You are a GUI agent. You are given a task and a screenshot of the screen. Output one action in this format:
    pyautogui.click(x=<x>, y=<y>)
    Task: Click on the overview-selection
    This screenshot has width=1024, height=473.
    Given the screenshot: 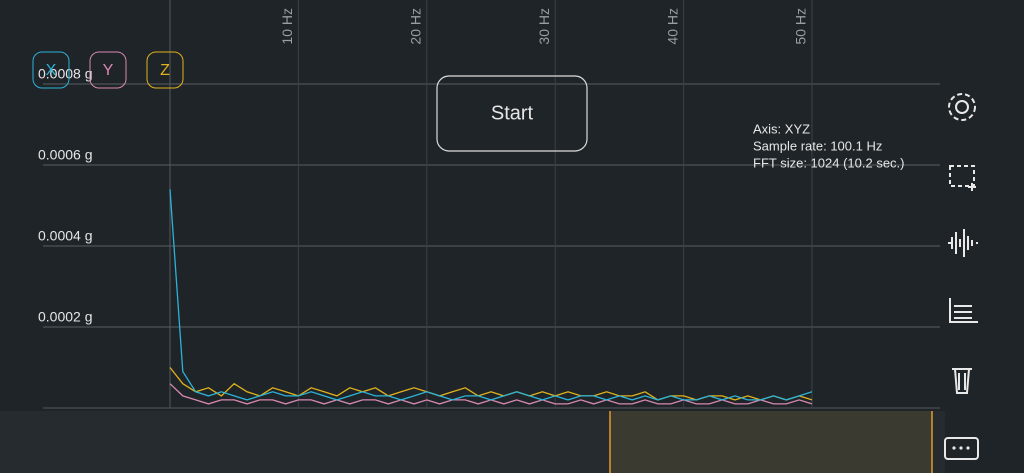 What is the action you would take?
    pyautogui.click(x=771, y=442)
    